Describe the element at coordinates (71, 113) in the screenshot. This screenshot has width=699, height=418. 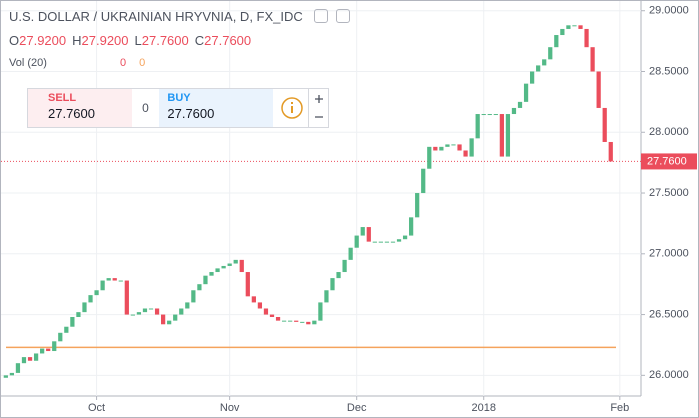
I see `sell-price: 27.7600` at that location.